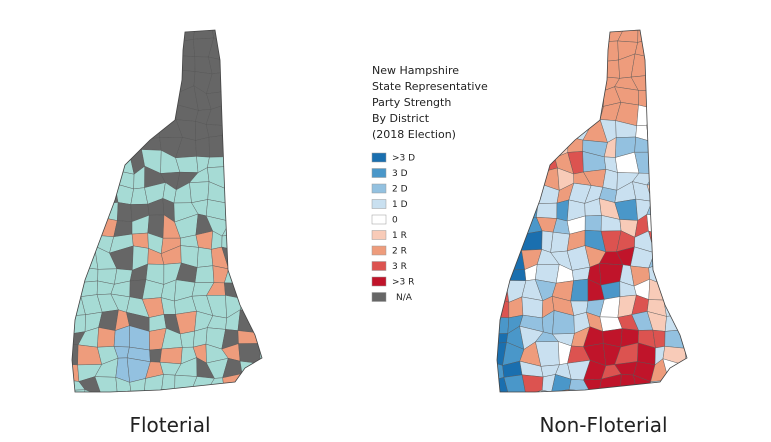 This screenshot has width=771, height=442. Describe the element at coordinates (399, 267) in the screenshot. I see `legend-label: 3 R` at that location.